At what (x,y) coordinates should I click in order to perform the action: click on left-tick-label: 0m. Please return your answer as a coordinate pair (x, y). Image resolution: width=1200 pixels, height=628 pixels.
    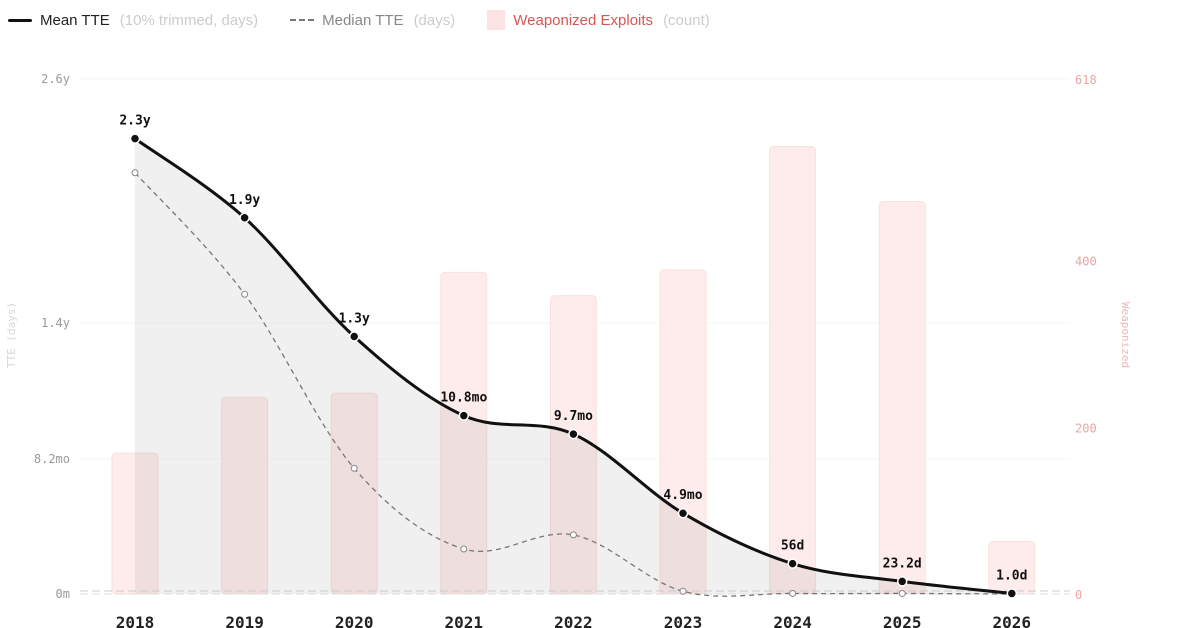
    Looking at the image, I should click on (63, 594).